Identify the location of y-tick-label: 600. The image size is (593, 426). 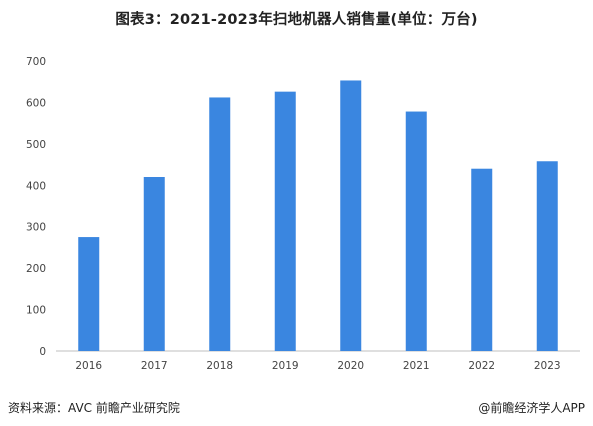
(36, 103).